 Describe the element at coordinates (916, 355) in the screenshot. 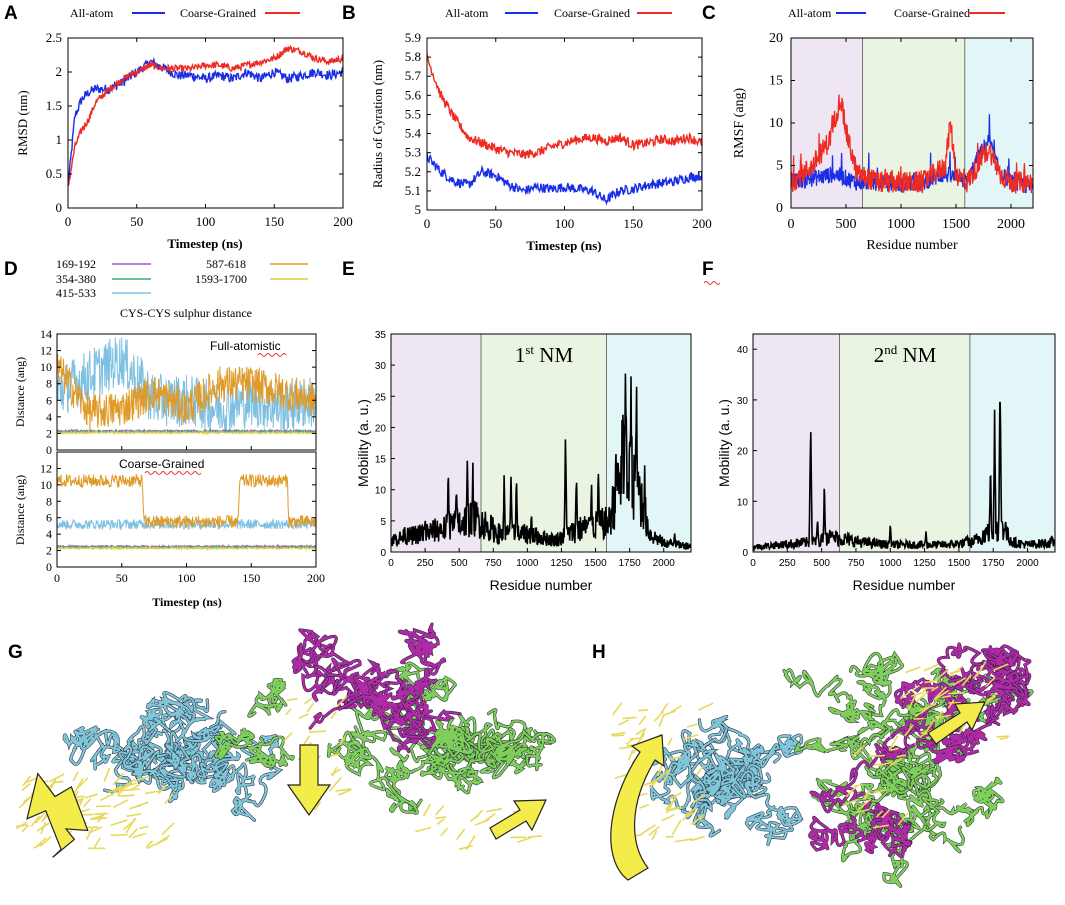

I see `title-f-rest: NM` at that location.